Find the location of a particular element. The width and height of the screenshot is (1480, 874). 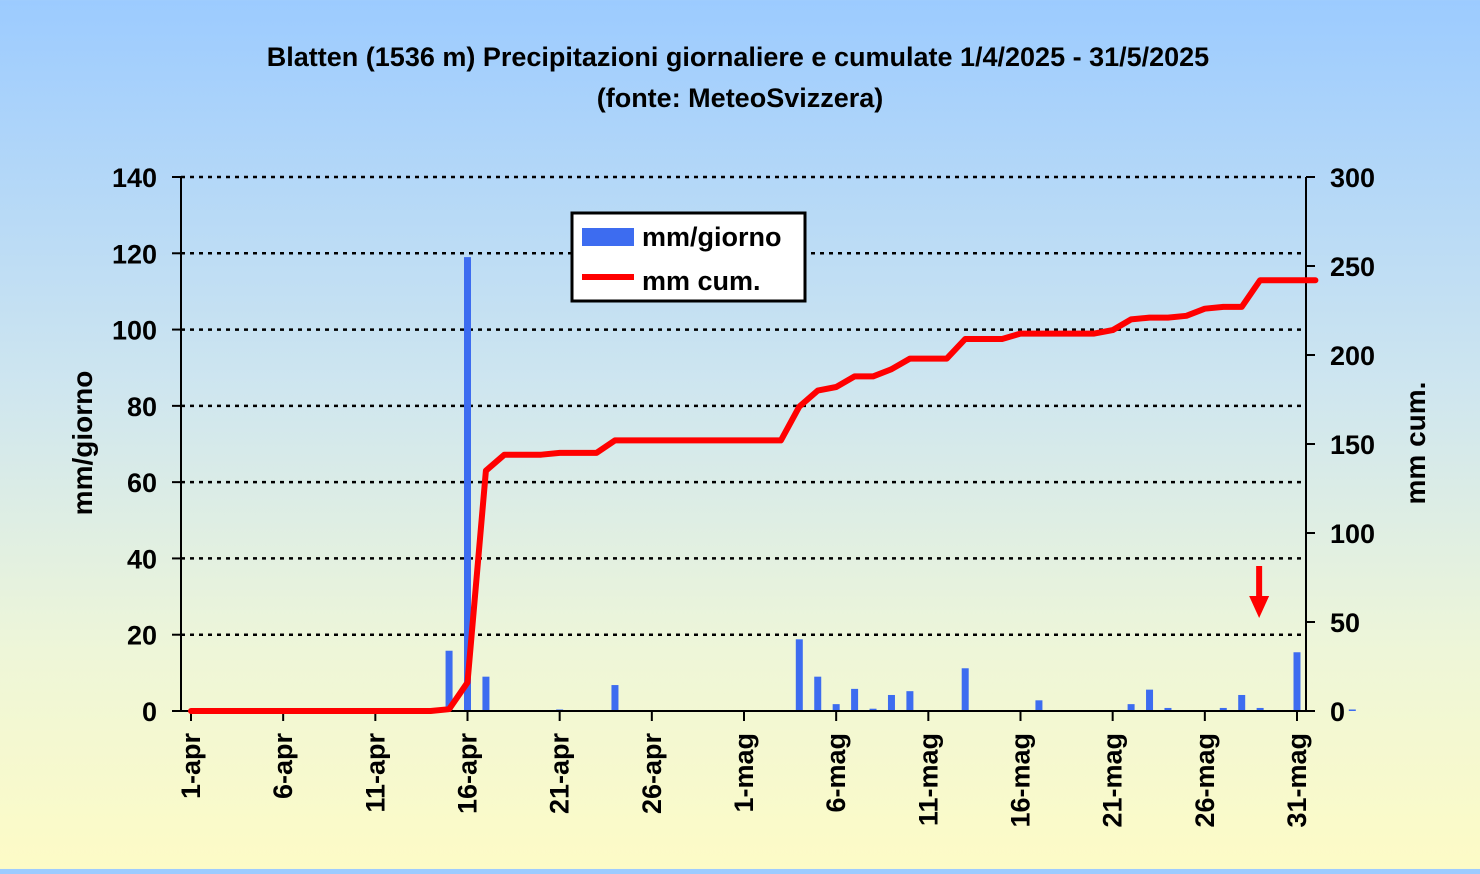

x-tick-label: 21-apr is located at coordinates (560, 774).